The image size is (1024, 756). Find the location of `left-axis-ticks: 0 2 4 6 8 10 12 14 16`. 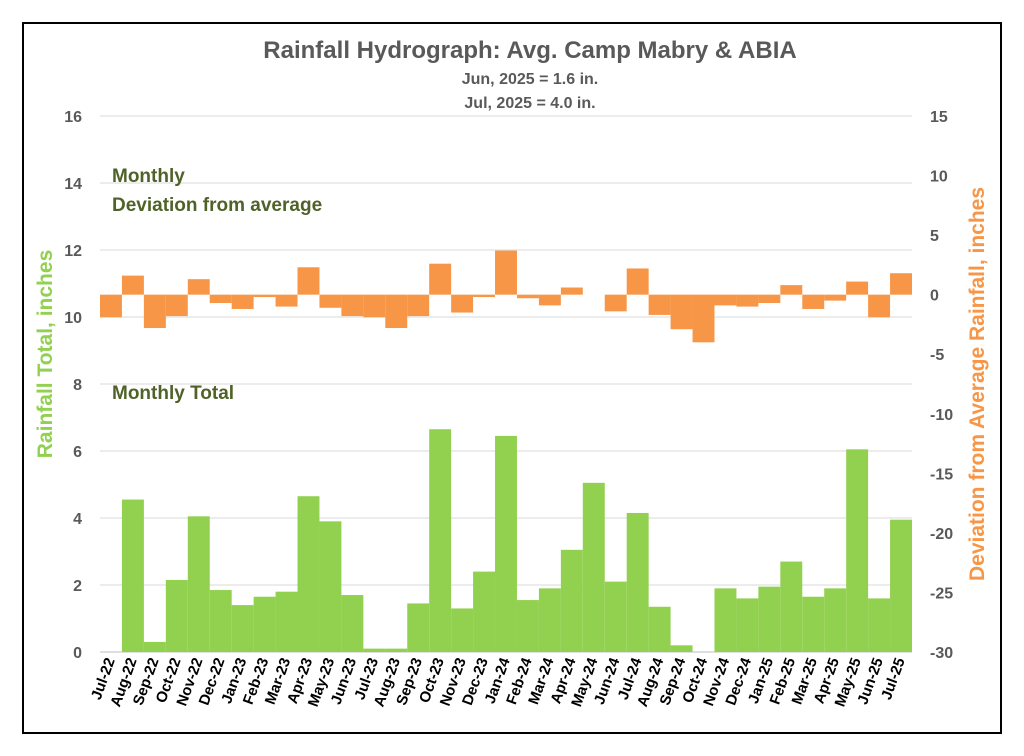

left-axis-ticks: 0 2 4 6 8 10 12 14 16 is located at coordinates (73, 385).